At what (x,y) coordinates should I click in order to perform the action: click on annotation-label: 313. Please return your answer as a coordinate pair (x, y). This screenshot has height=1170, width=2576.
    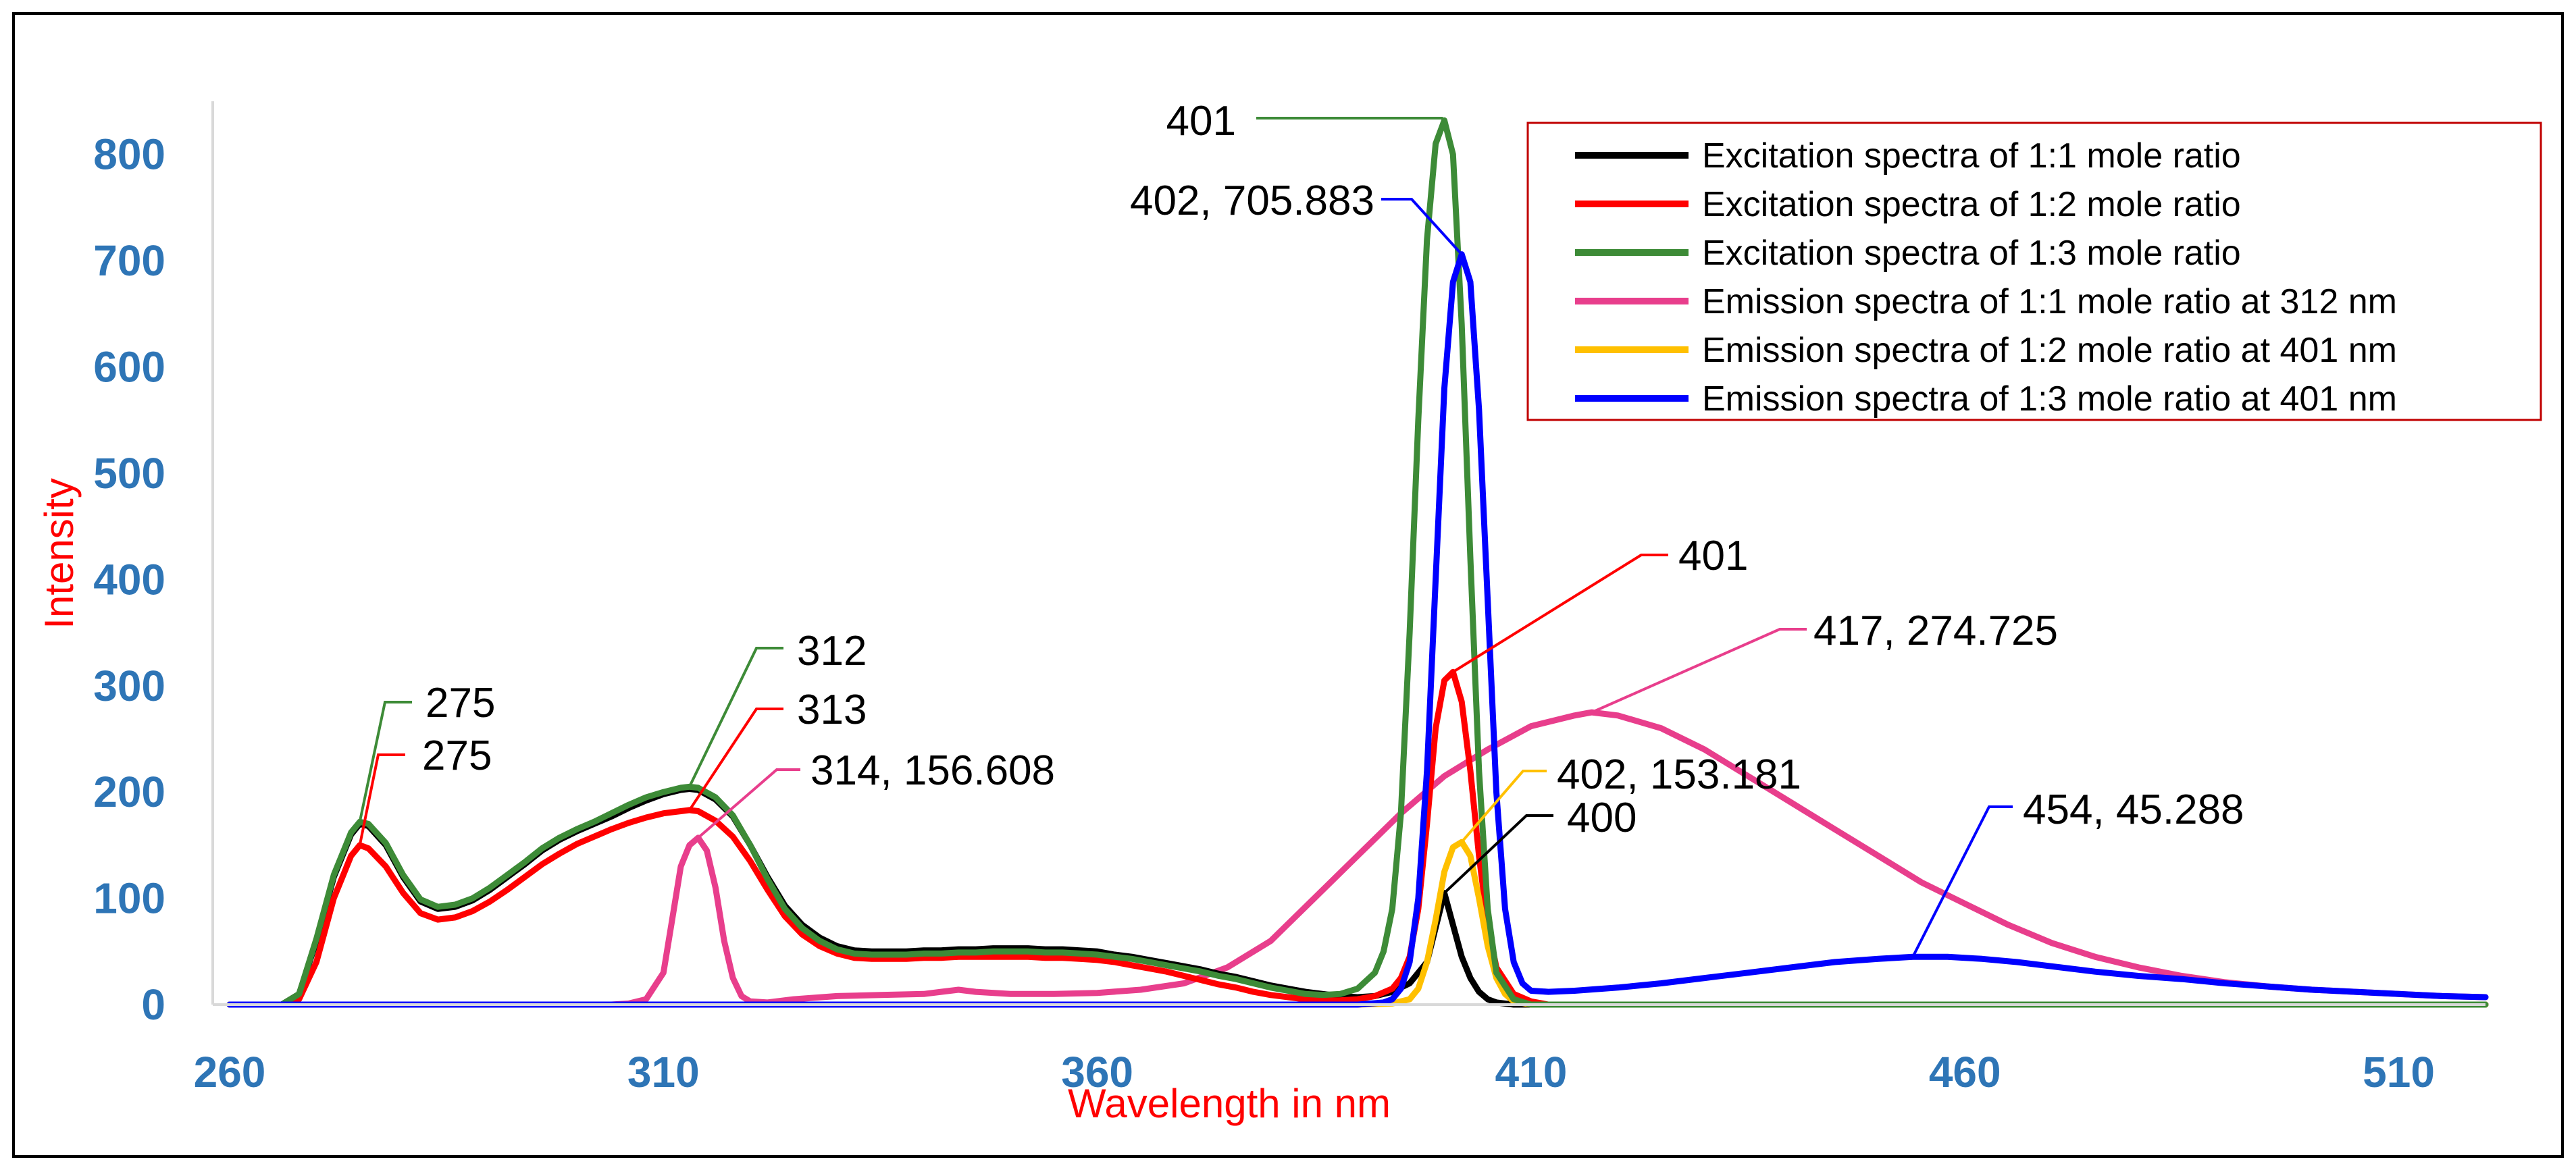
    Looking at the image, I should click on (832, 710).